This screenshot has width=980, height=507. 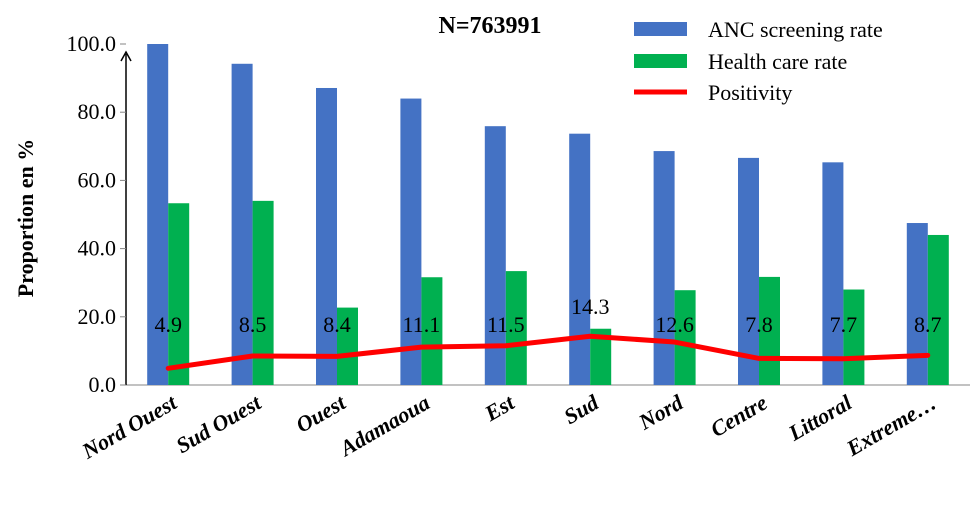 I want to click on y-axis-label: Proportion en %, so click(x=25, y=218).